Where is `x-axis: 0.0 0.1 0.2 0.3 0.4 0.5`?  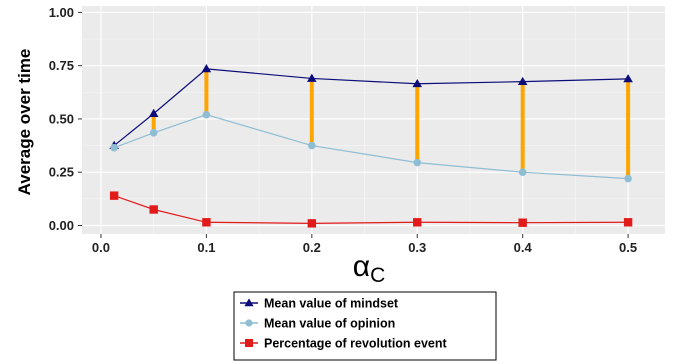 x-axis: 0.0 0.1 0.2 0.3 0.4 0.5 is located at coordinates (364, 244).